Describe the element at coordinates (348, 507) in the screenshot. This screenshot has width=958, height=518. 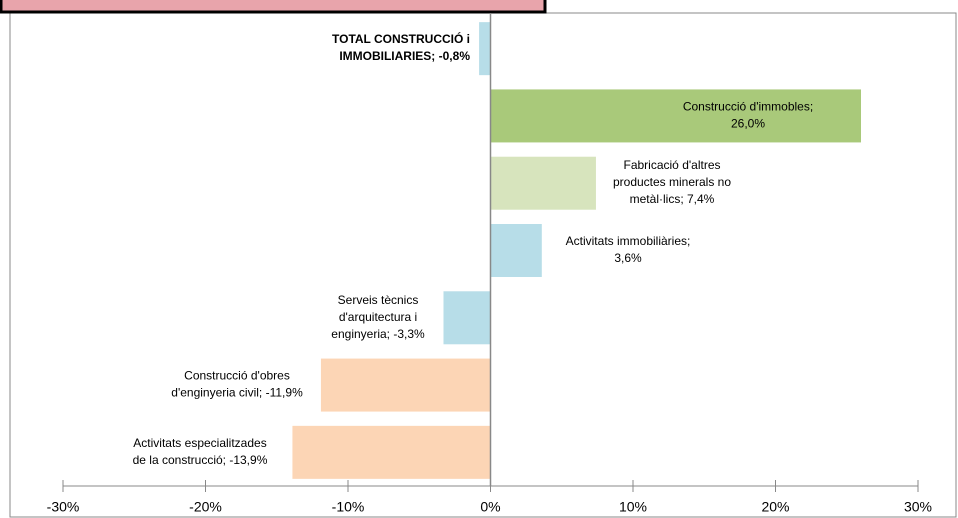
I see `x-tick-label: -10%` at that location.